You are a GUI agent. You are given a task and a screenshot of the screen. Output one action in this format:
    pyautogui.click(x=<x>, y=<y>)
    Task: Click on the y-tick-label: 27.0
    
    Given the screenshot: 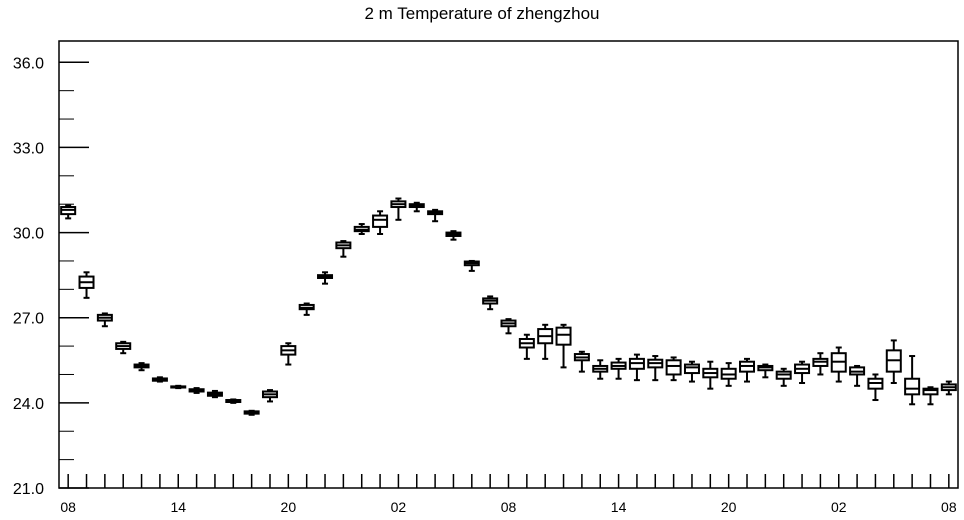 What is the action you would take?
    pyautogui.click(x=28, y=319)
    